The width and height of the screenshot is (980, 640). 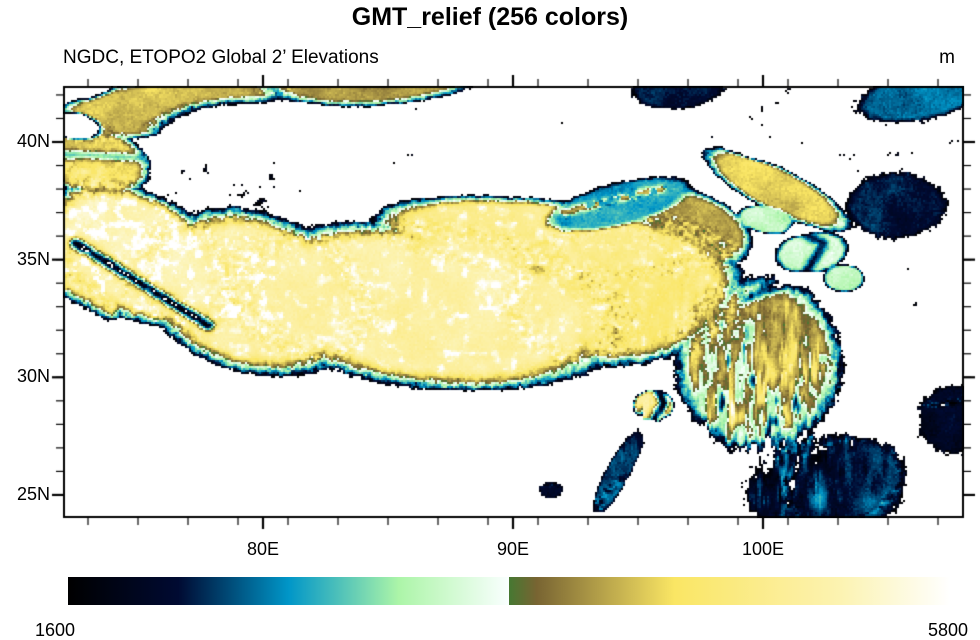 What do you see at coordinates (263, 549) in the screenshot?
I see `x-axis-tick-label: 80E` at bounding box center [263, 549].